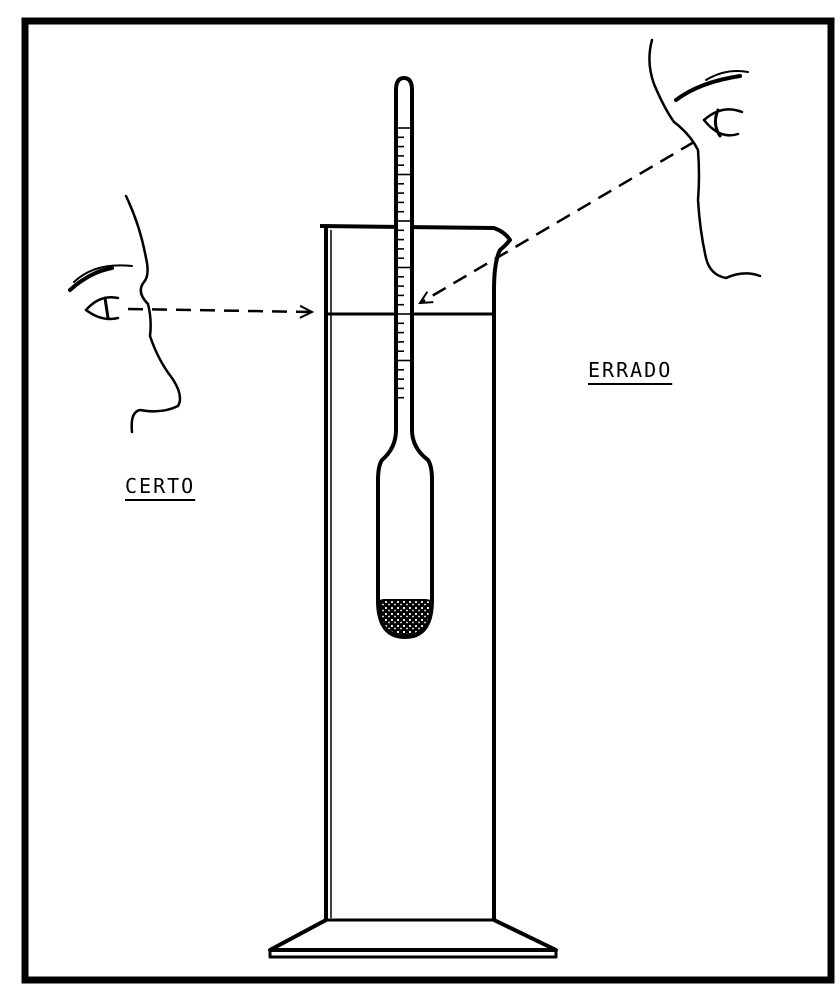 The image size is (840, 988). What do you see at coordinates (556, 222) in the screenshot?
I see `wrong-sight-line` at bounding box center [556, 222].